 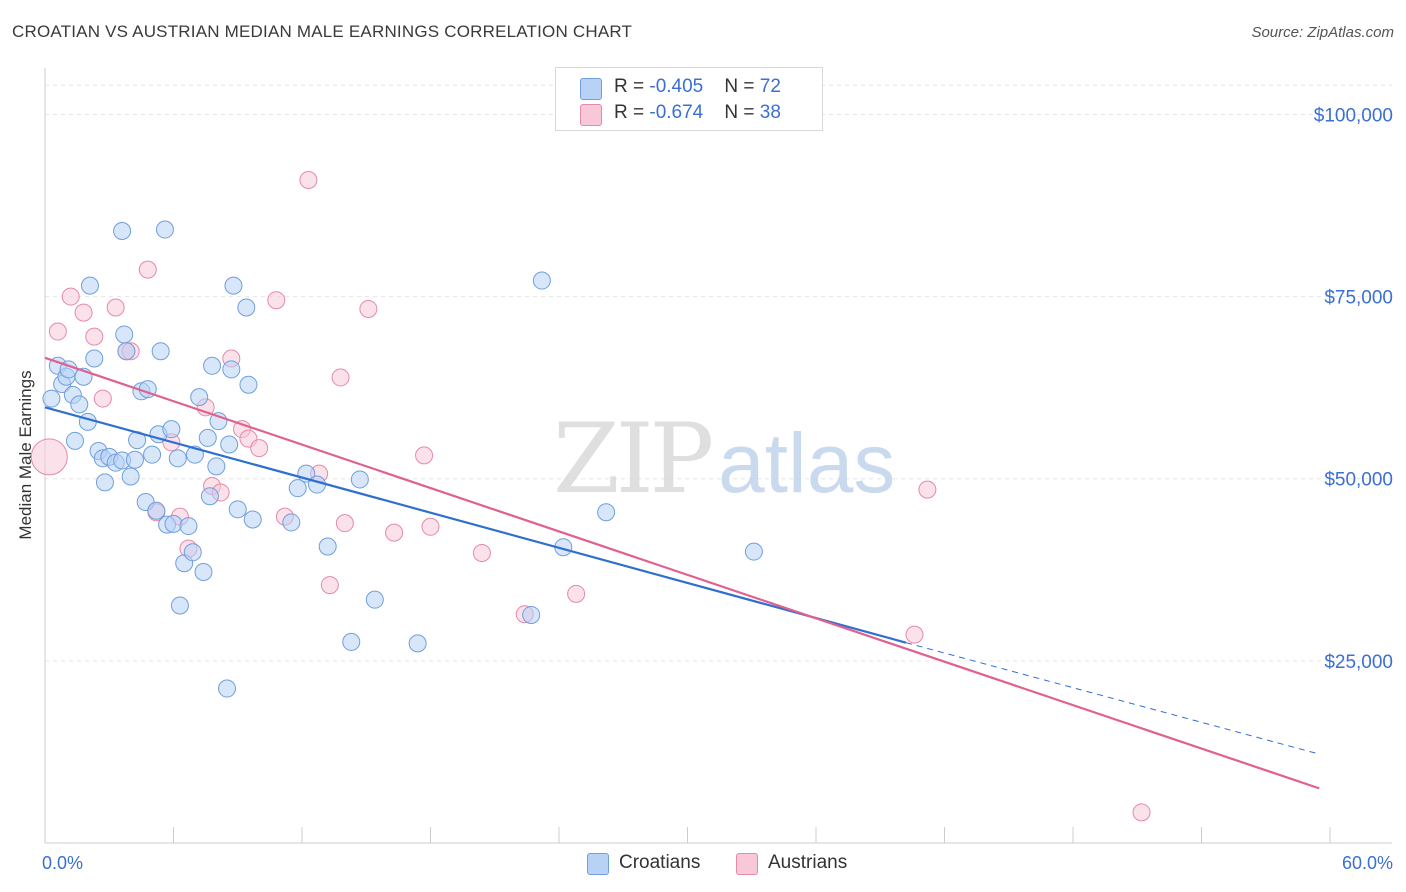 What do you see at coordinates (632, 459) in the screenshot?
I see `watermark-zip: ZIP` at bounding box center [632, 459].